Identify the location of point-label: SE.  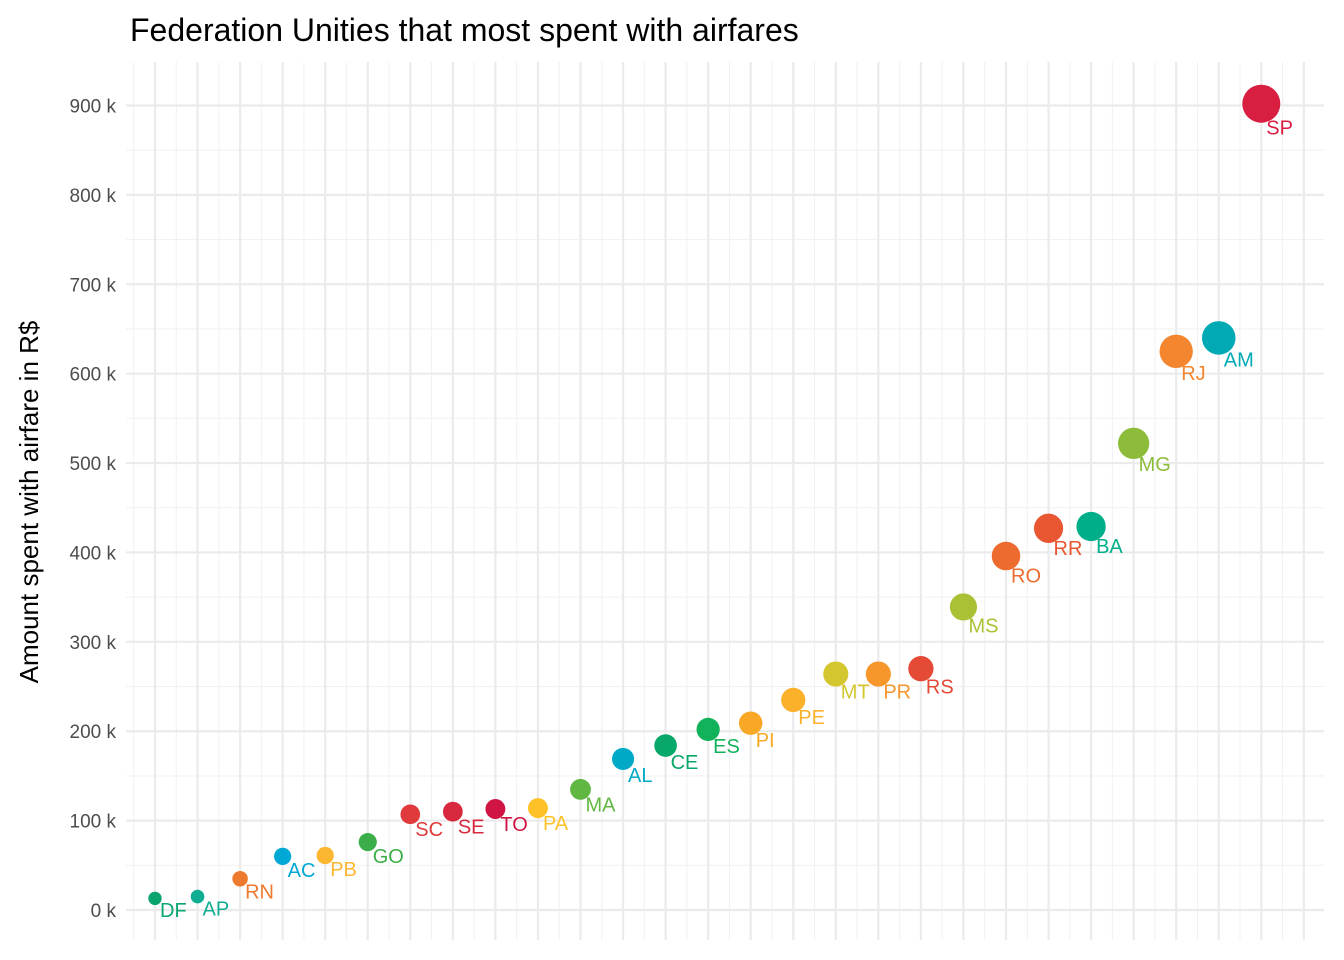
(471, 828).